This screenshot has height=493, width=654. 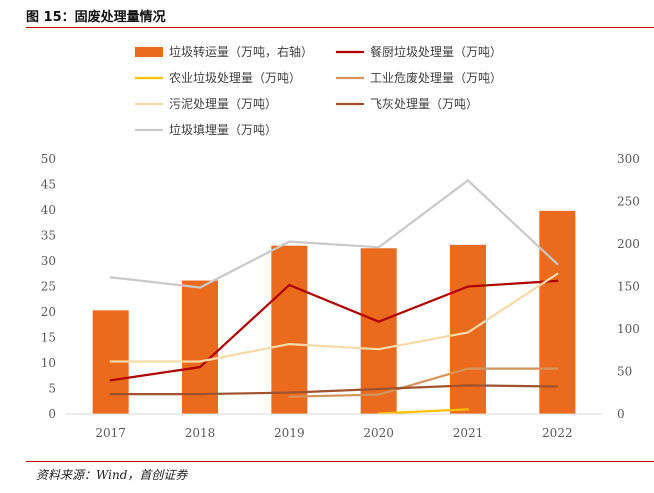 I want to click on y-left-tick-label: 15, so click(x=48, y=338).